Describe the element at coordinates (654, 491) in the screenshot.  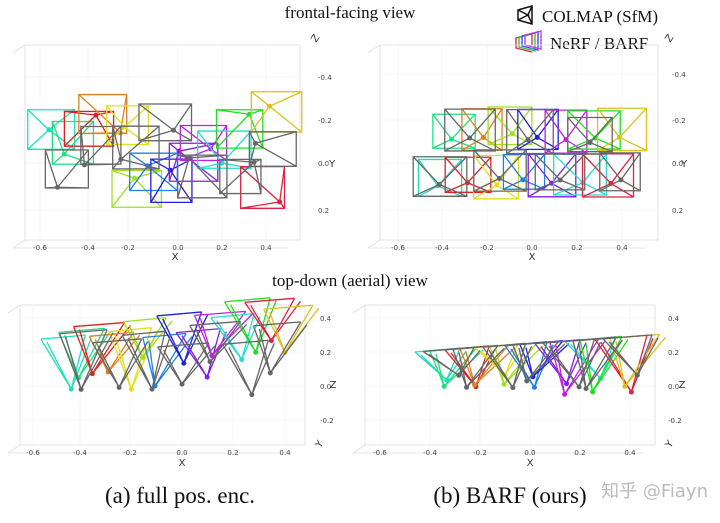
I see `watermark: 知乎 @Fiayn` at that location.